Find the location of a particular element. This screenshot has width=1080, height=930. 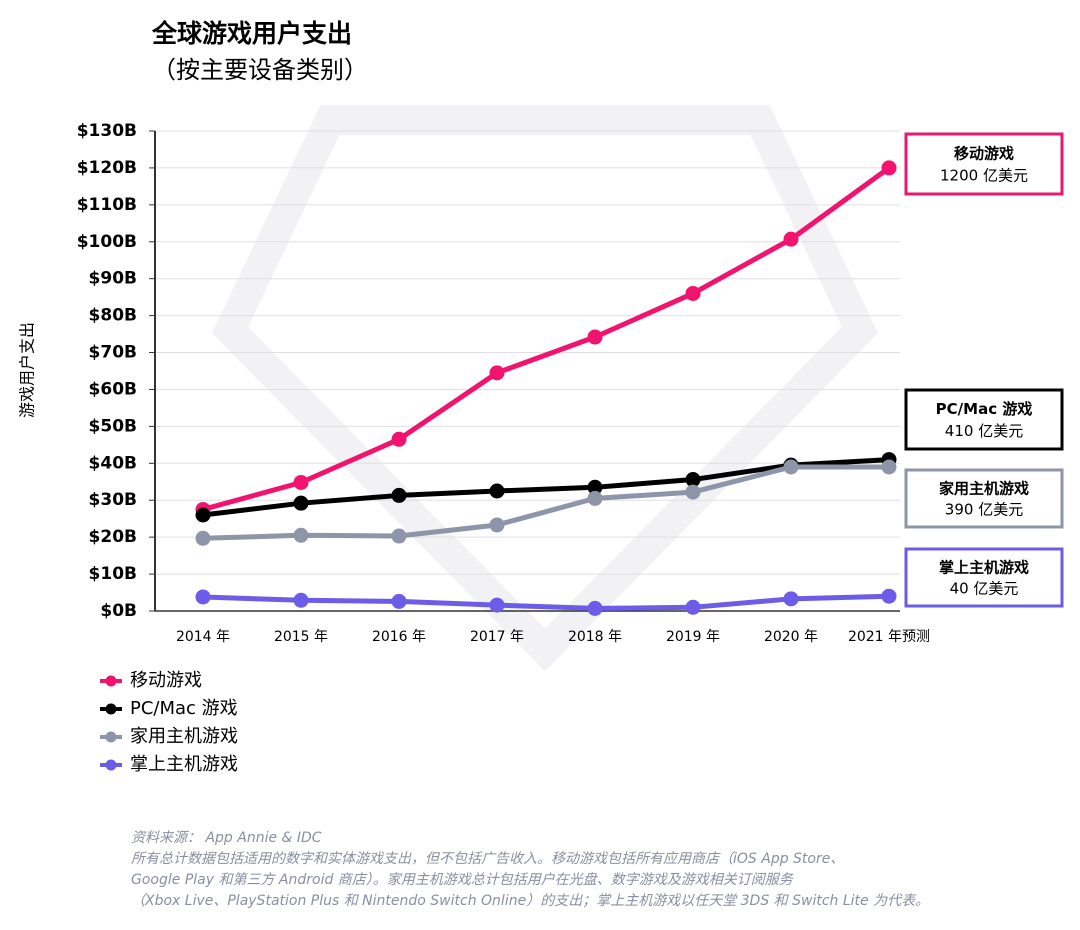

y-tick-label: $20B is located at coordinates (113, 537).